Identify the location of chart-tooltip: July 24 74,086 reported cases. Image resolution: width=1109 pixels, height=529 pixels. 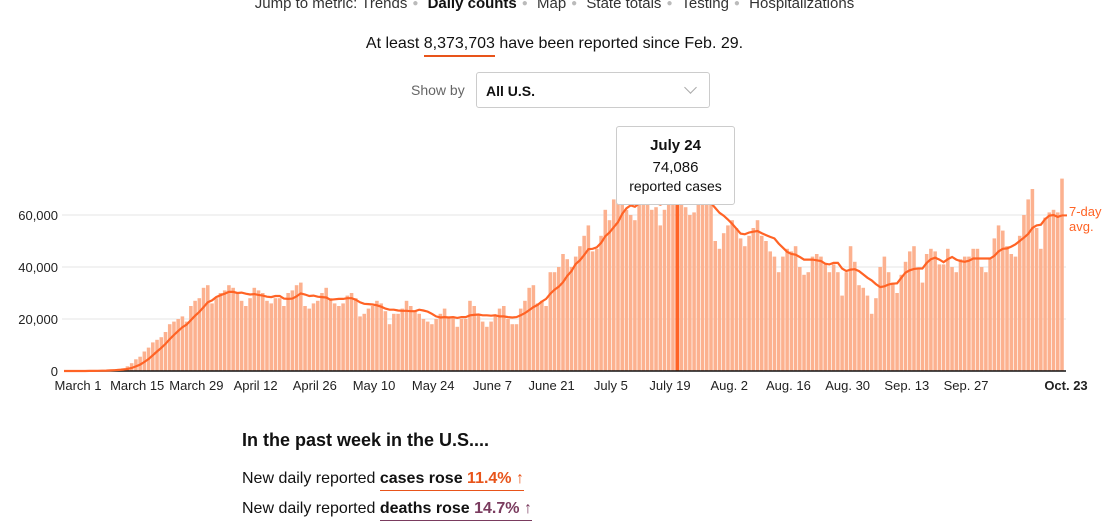
(675, 165).